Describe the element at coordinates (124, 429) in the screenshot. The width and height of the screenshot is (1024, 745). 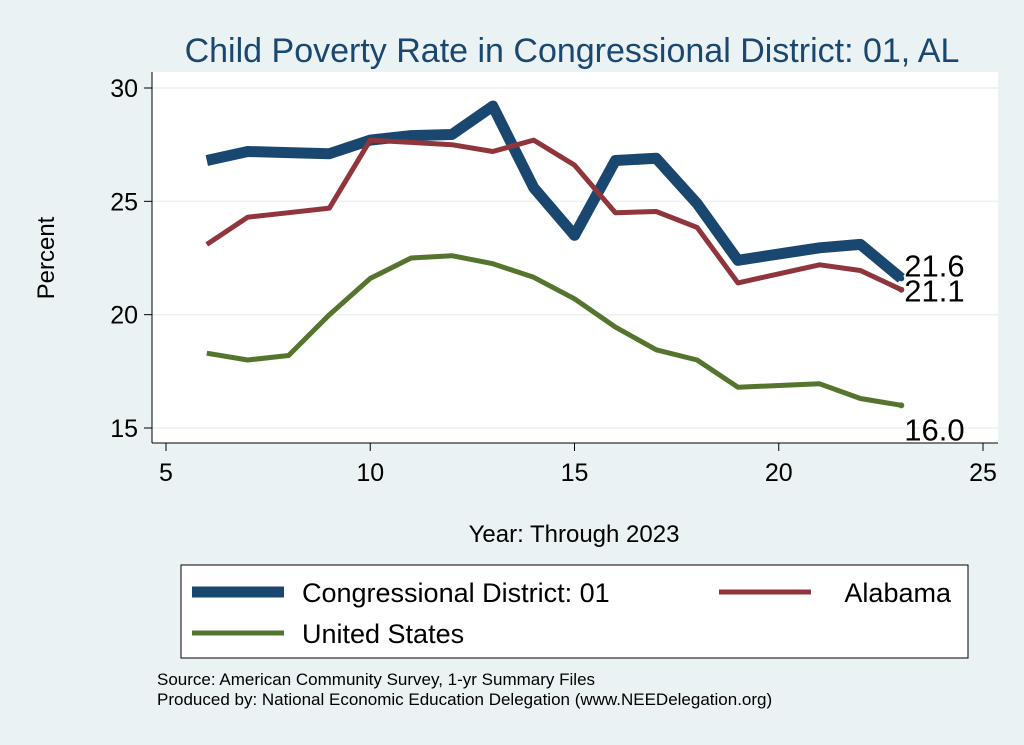
I see `y-tick-label: 15` at that location.